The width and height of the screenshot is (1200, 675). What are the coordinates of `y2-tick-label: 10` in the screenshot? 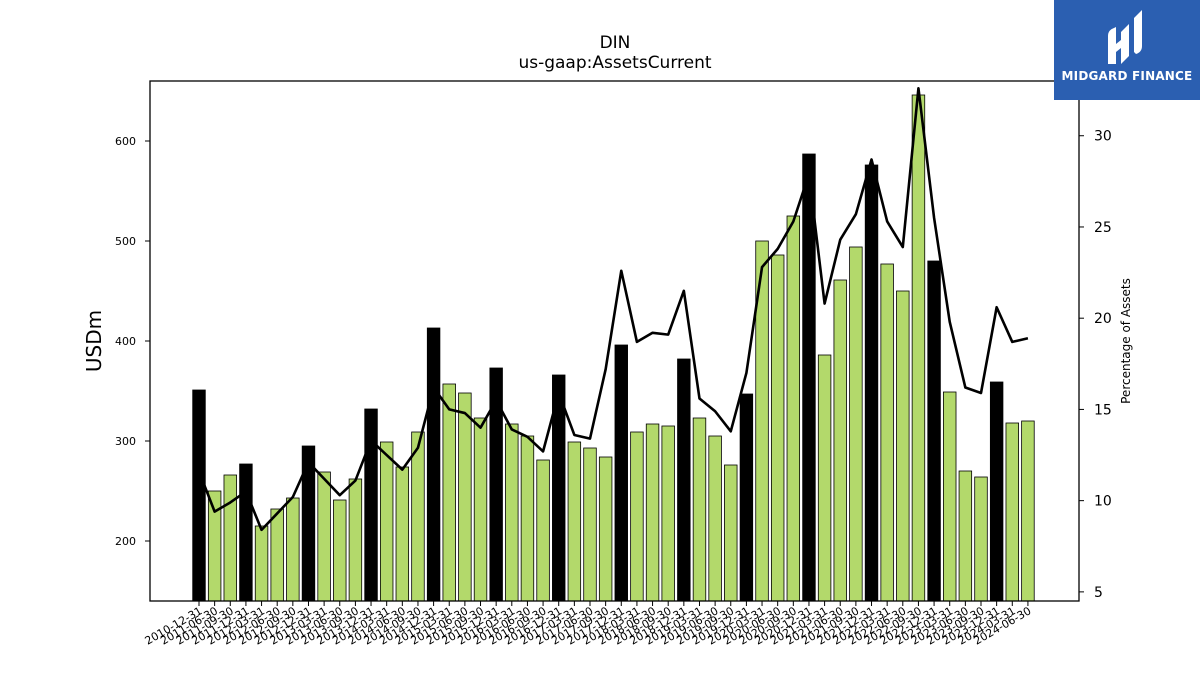 It's located at (1103, 502).